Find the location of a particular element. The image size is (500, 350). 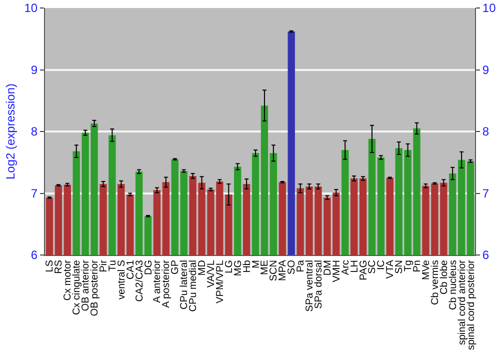

x-tick-label: MG is located at coordinates (238, 268).